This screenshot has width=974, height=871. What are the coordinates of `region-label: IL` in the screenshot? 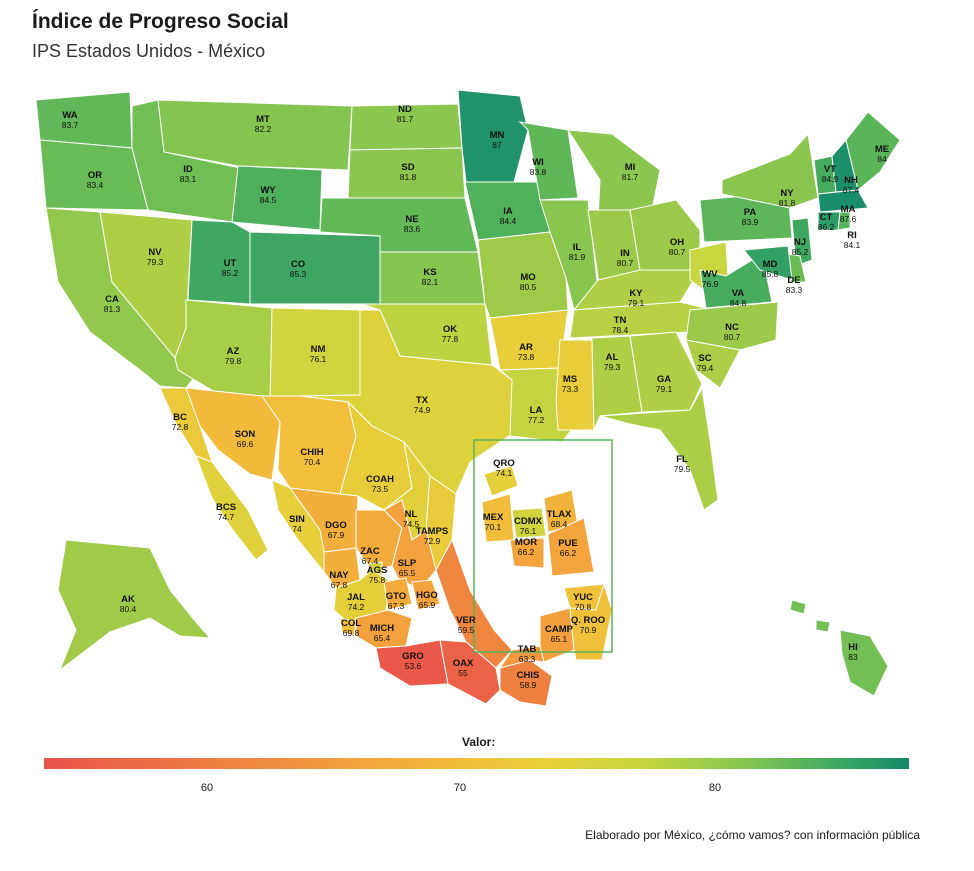 It's located at (577, 247).